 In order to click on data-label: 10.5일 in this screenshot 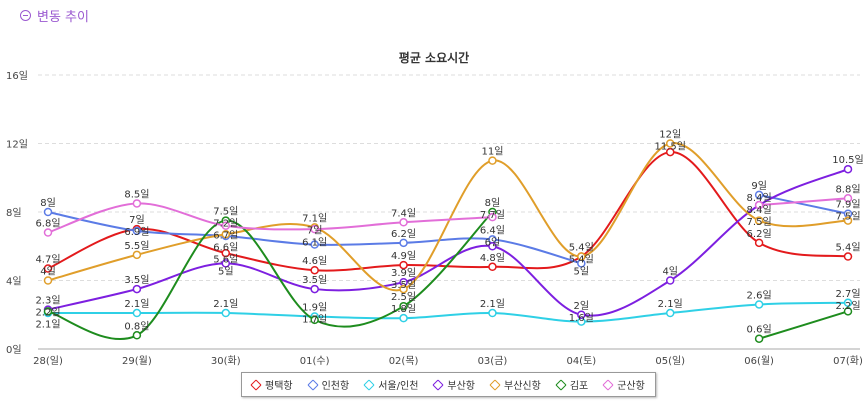, I will do `click(847, 160)`.